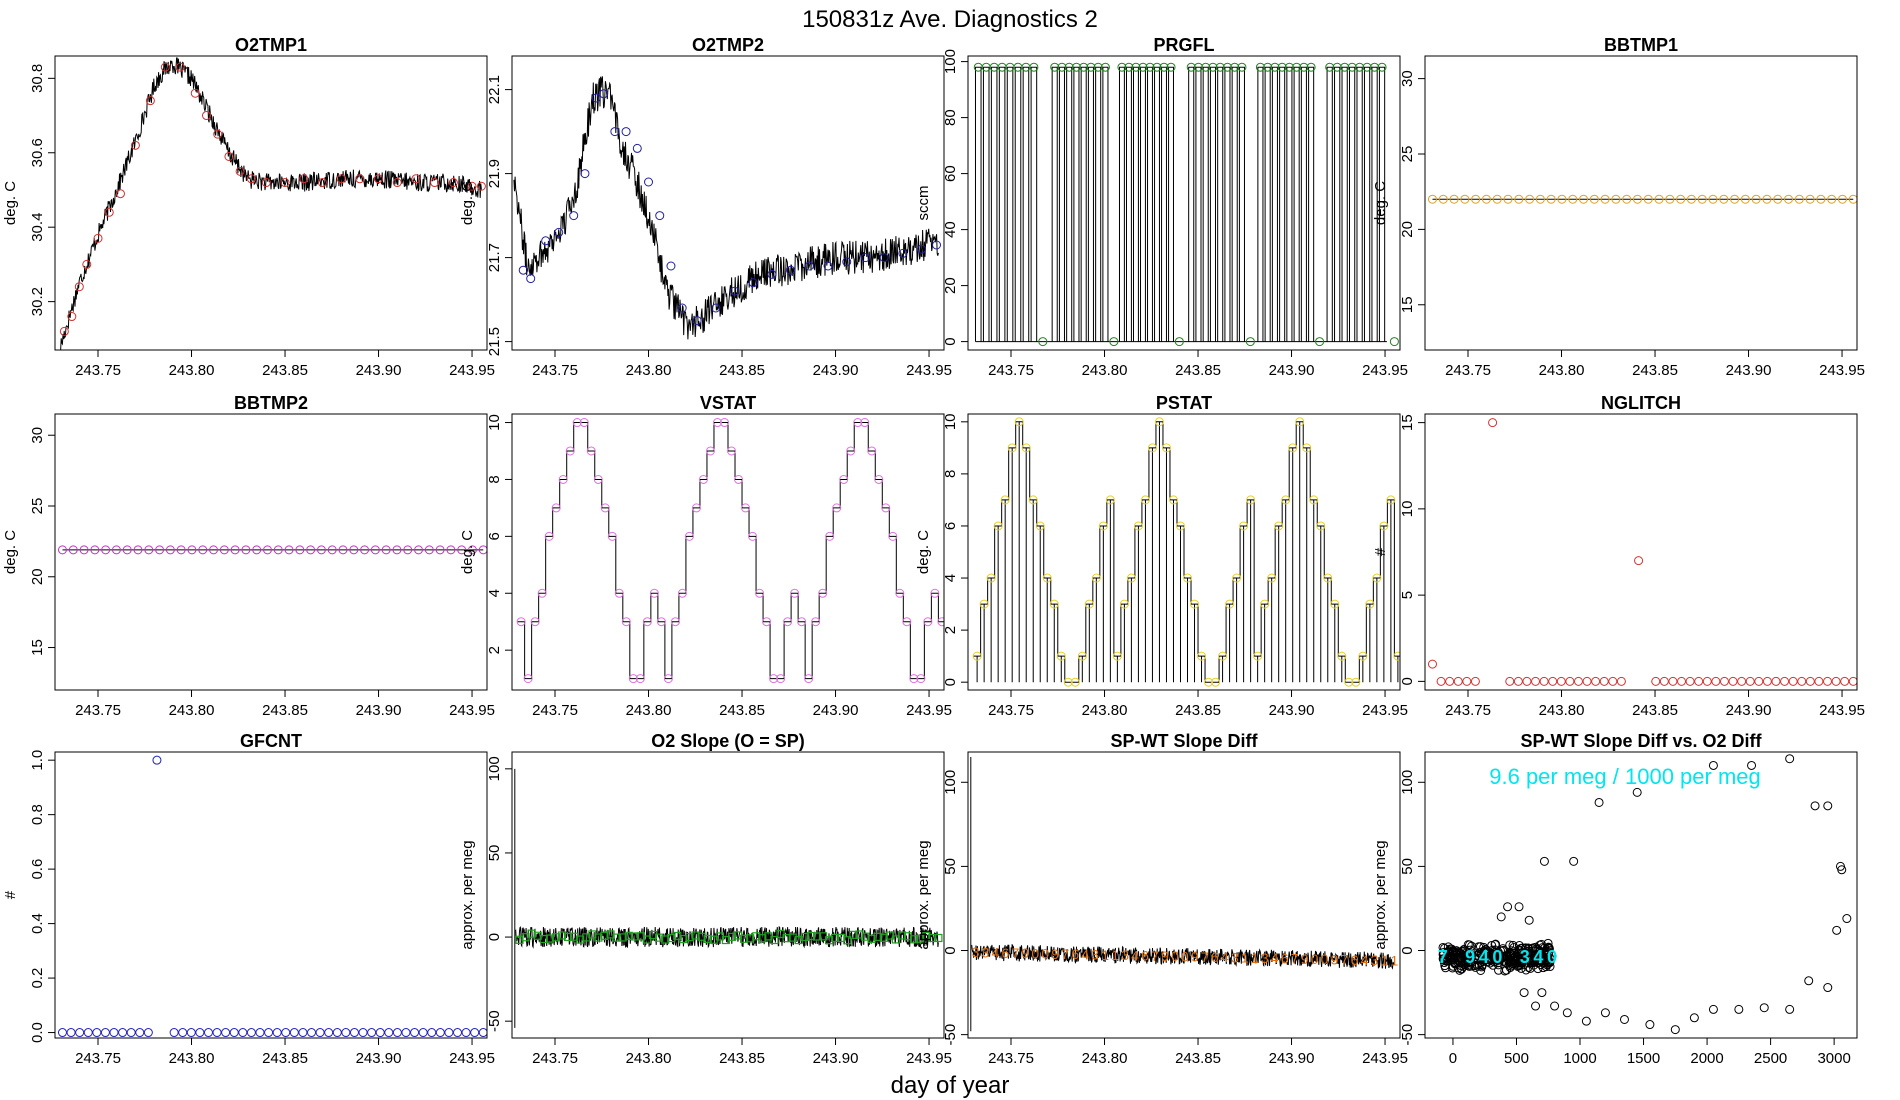 This screenshot has width=1900, height=1100. Describe the element at coordinates (37, 227) in the screenshot. I see `y-tick-label: 30.4` at that location.